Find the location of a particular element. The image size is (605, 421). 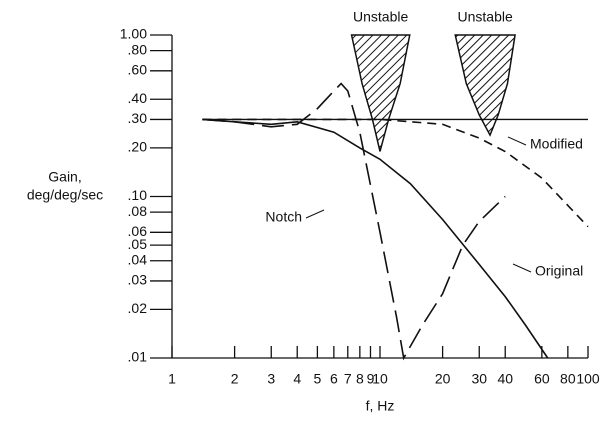

y-tick-label: .03 is located at coordinates (138, 280).